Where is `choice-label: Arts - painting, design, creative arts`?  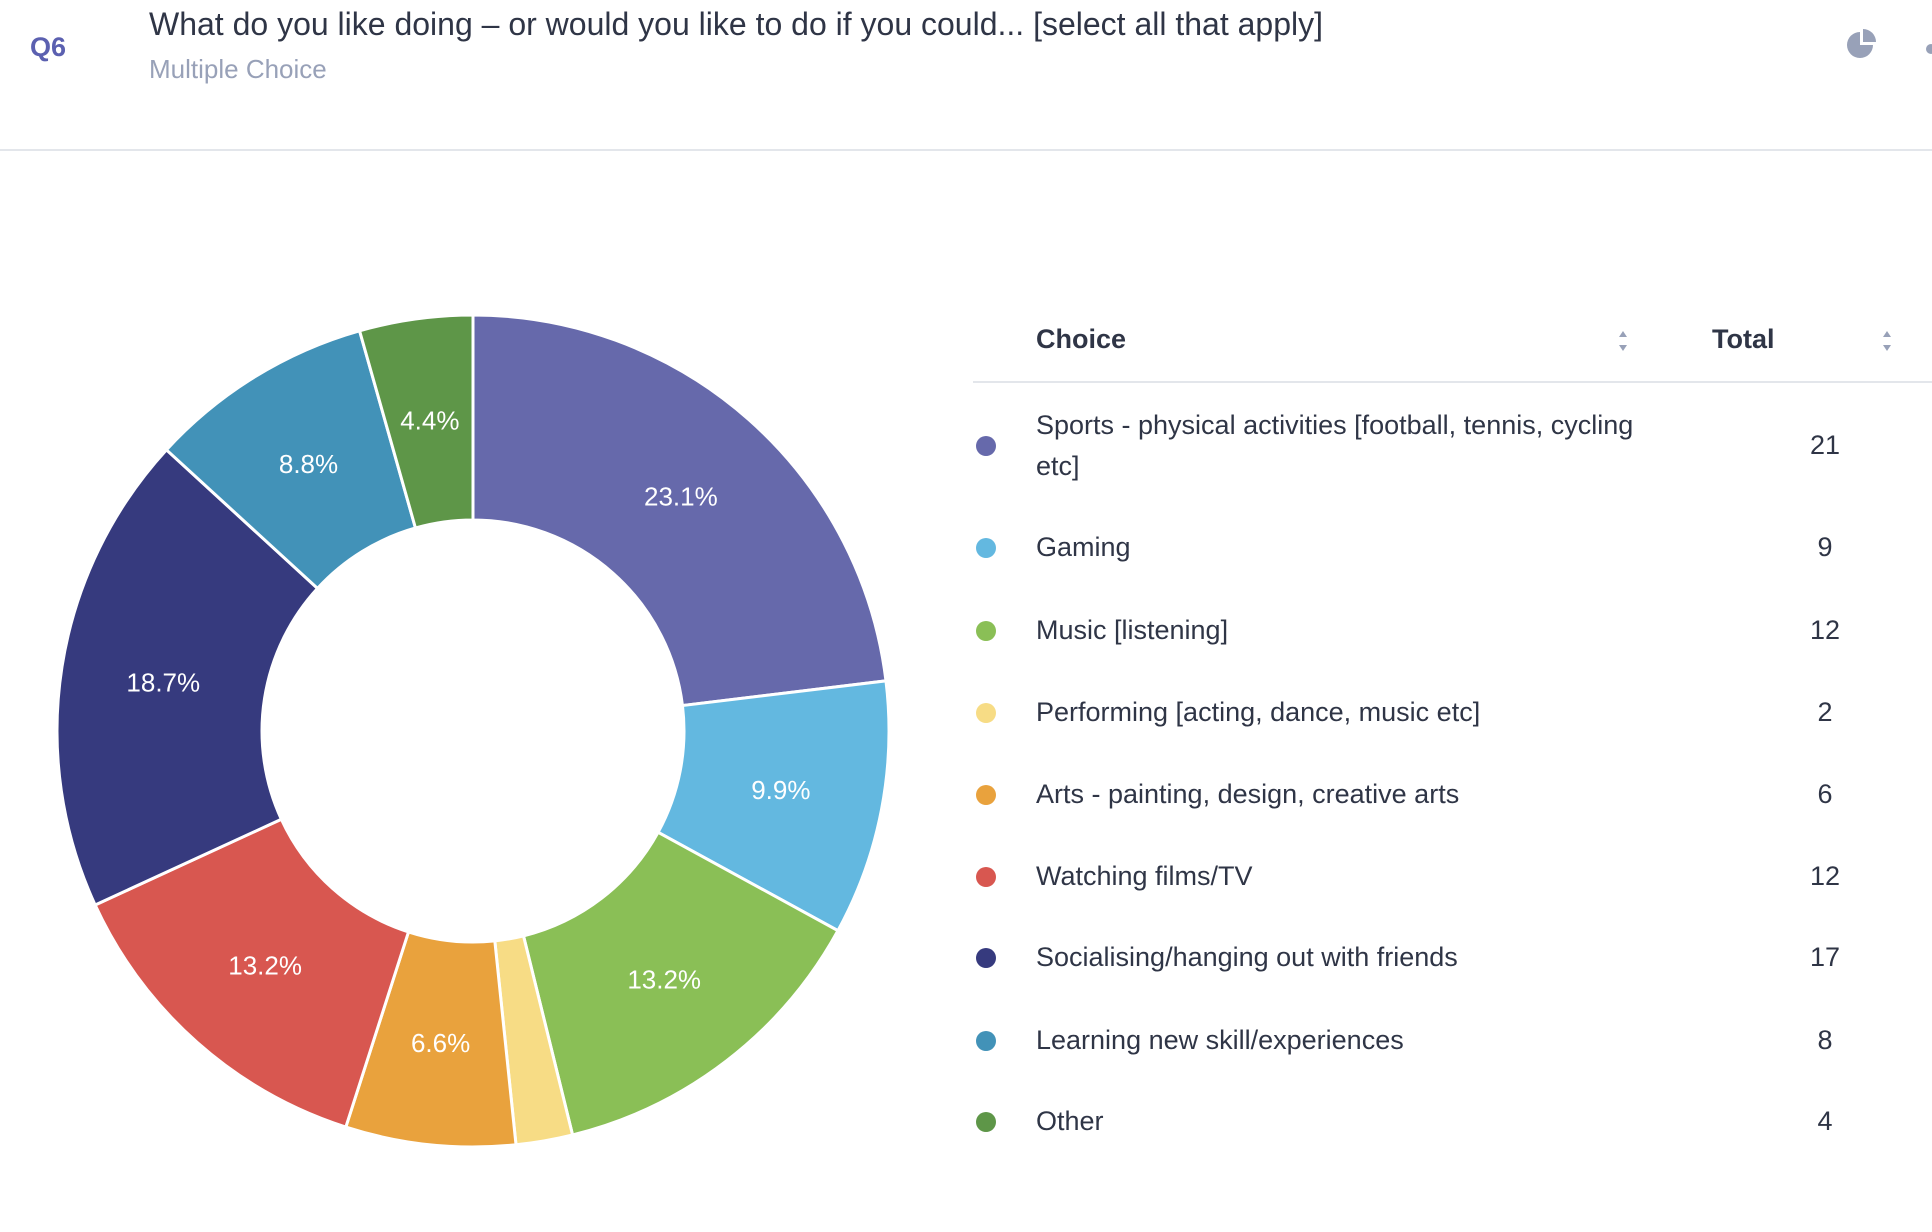
choice-label: Arts - painting, design, creative arts is located at coordinates (1248, 794).